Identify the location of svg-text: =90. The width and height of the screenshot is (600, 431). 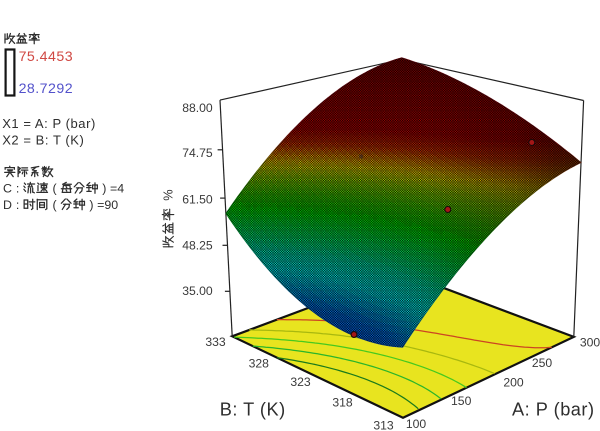
(107, 205).